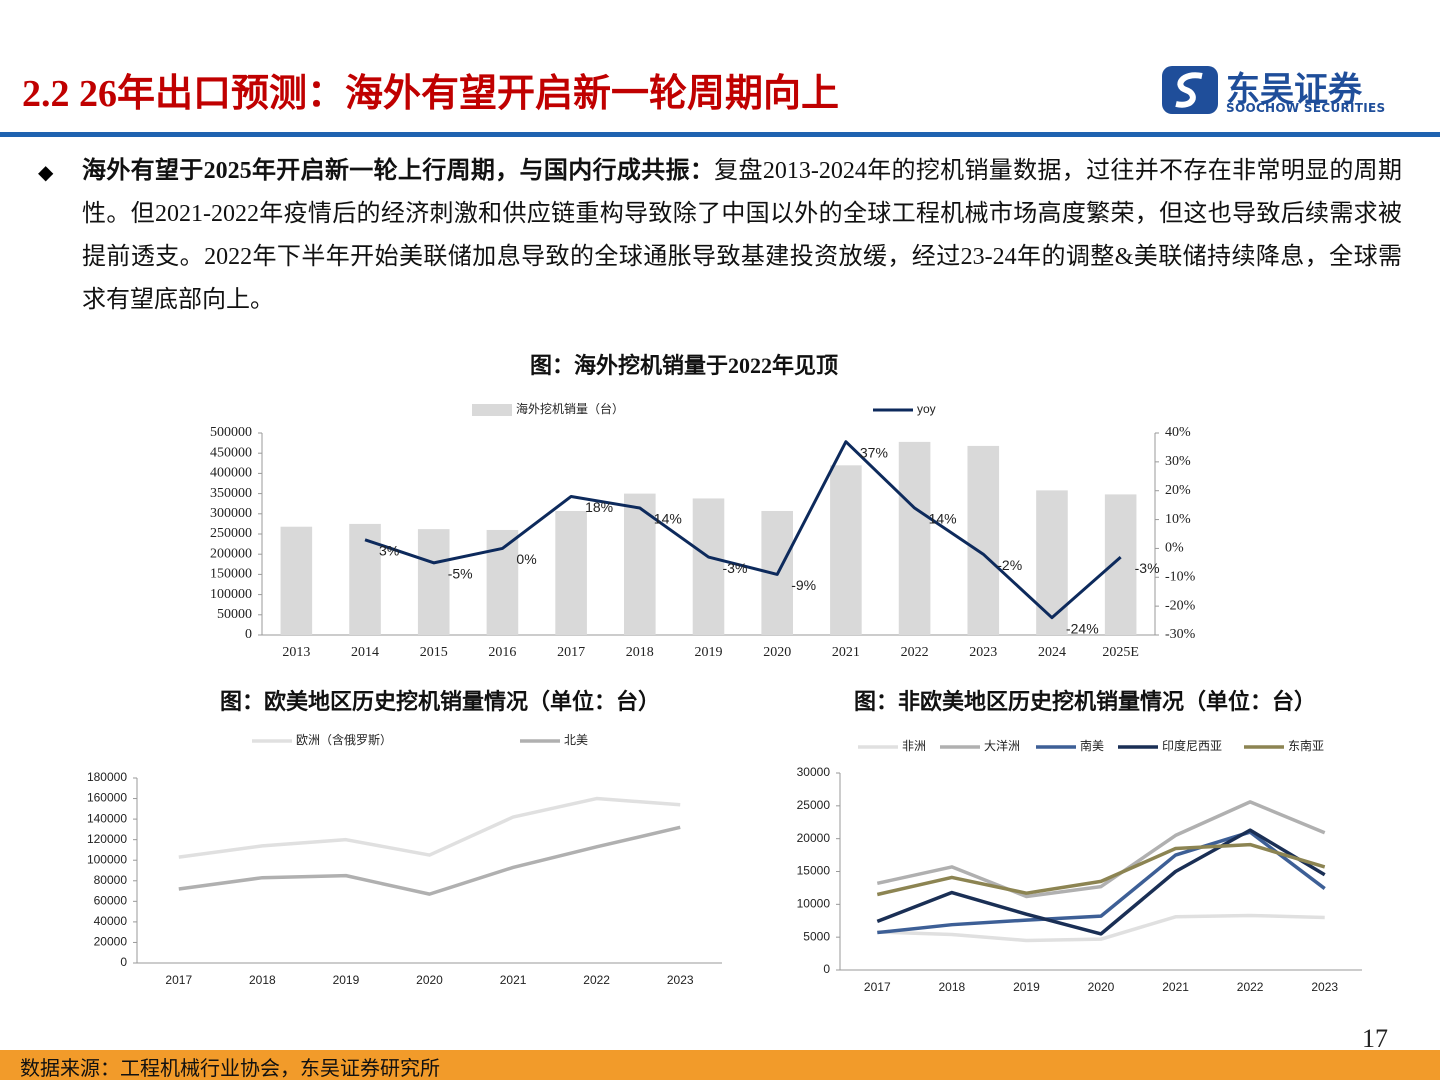 This screenshot has height=1080, width=1440. I want to click on bullet-lead: 海外有望于2025年开启新一轮上行周期，与国内行成共振：, so click(398, 171).